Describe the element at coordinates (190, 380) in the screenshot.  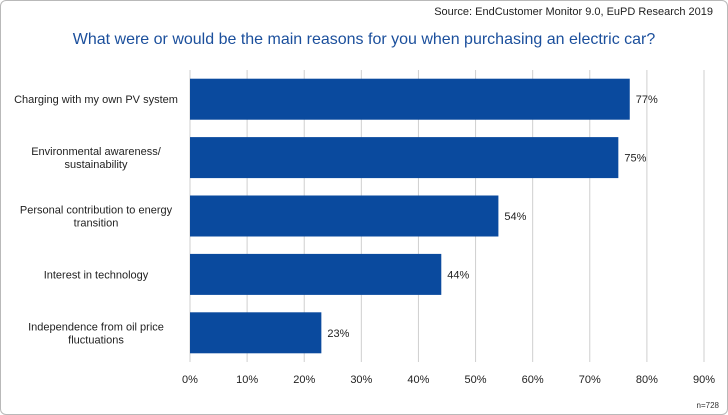
I see `x-tick-label: 0%` at that location.